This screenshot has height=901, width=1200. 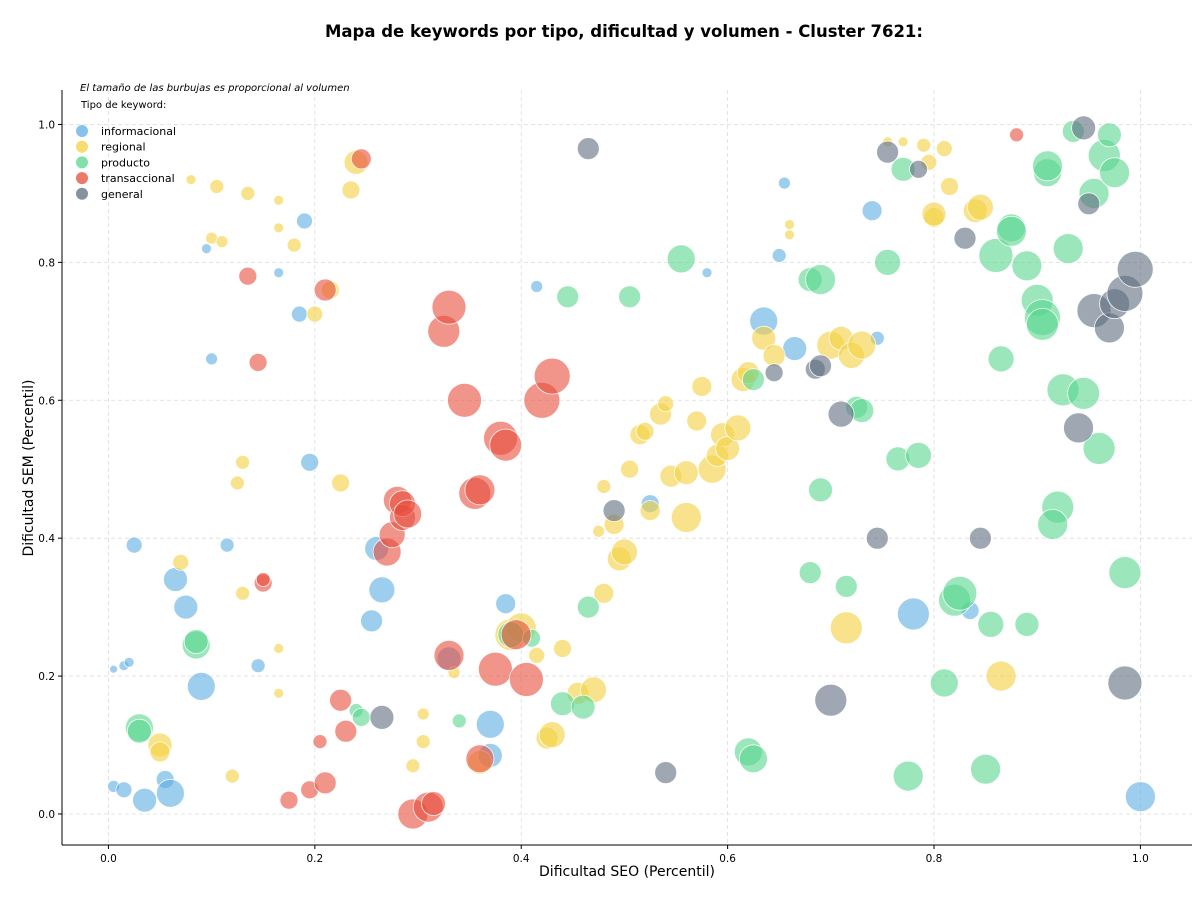 I want to click on legend-marker-producto, so click(x=82, y=162).